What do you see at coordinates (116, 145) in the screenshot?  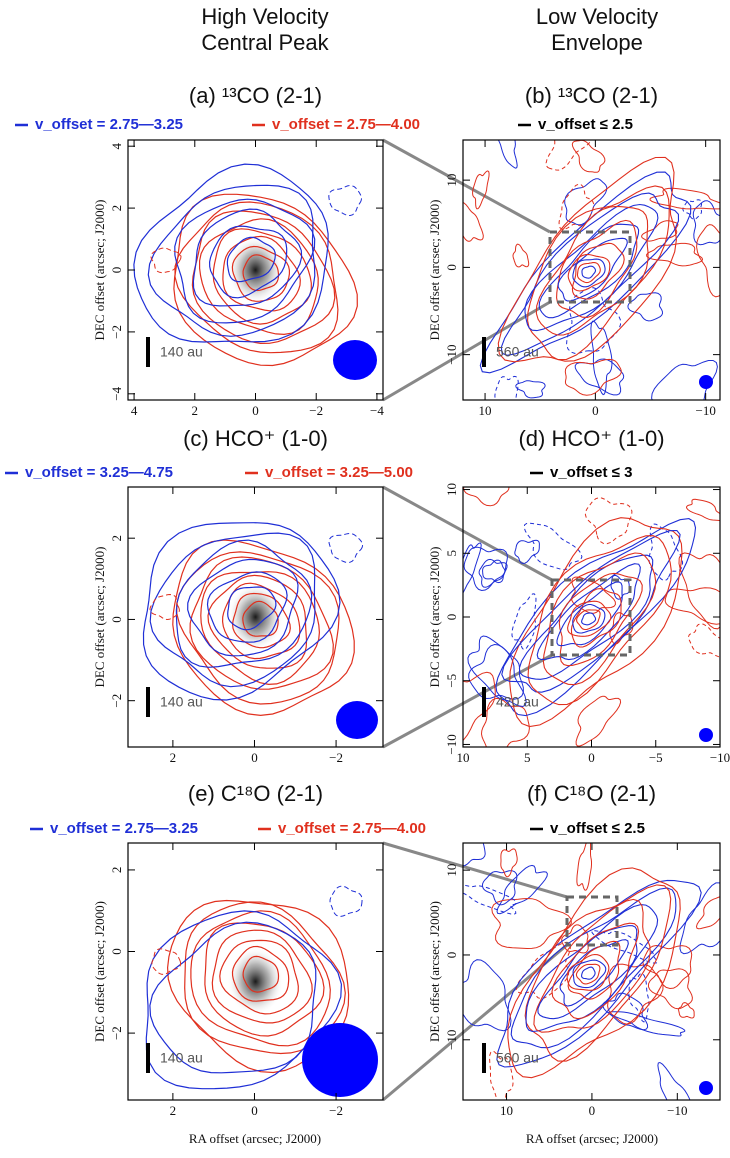 I see `y-tick-label: 4` at bounding box center [116, 145].